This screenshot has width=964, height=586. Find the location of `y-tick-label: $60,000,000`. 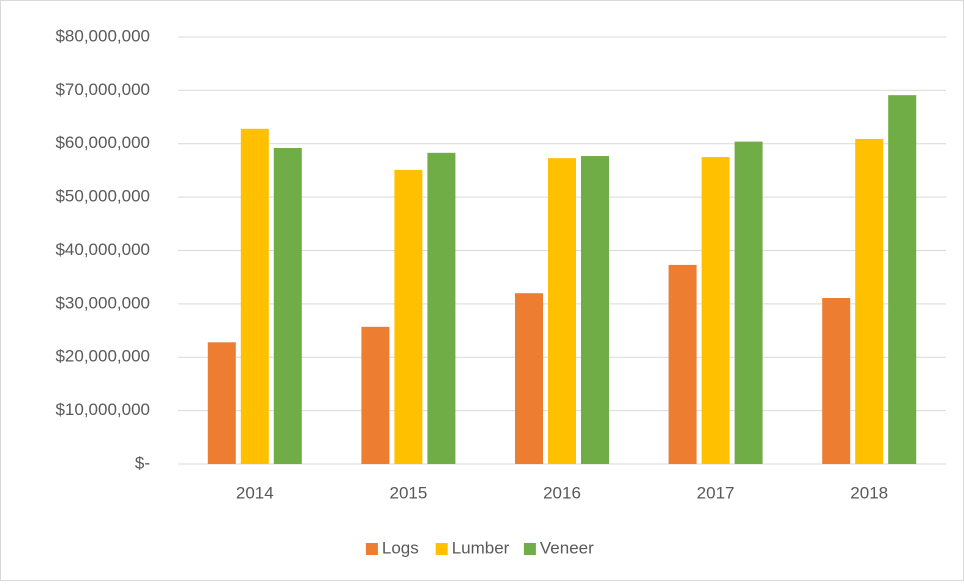

y-tick-label: $60,000,000 is located at coordinates (102, 142).